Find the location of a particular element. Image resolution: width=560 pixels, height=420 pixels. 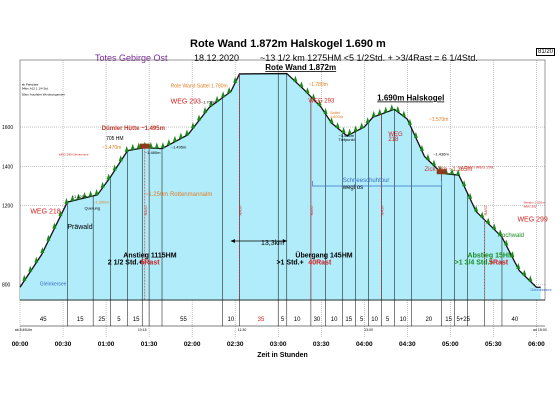

region-title: Totes Gebirge Ost is located at coordinates (131, 58).